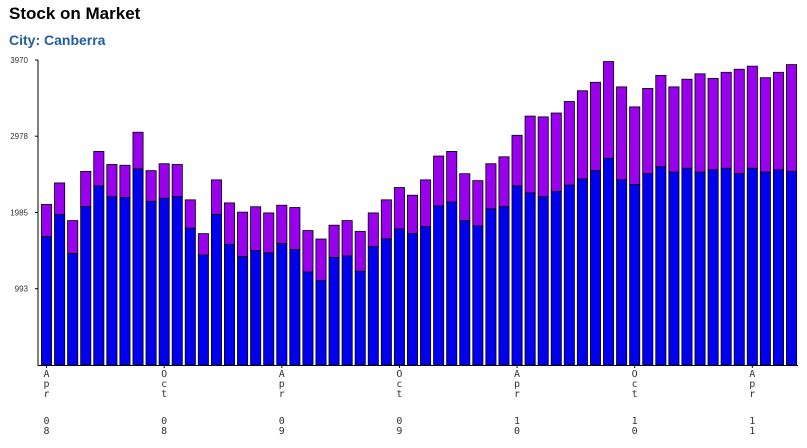 The image size is (807, 448). Describe the element at coordinates (22, 289) in the screenshot. I see `y-tick-label: 993` at that location.